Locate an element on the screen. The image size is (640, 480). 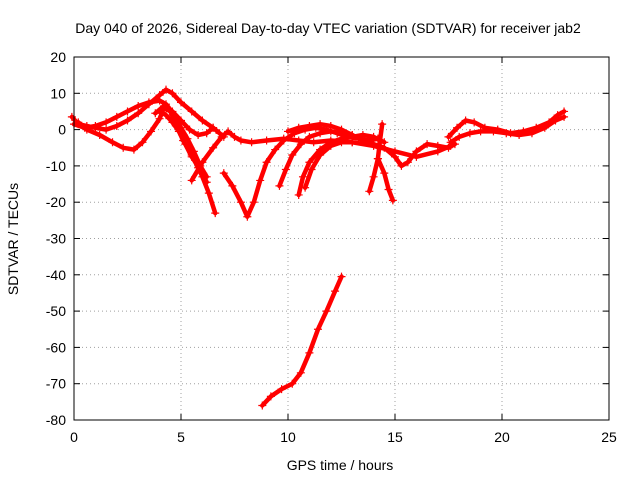
x-axis-label: GPS time / hours is located at coordinates (340, 465).